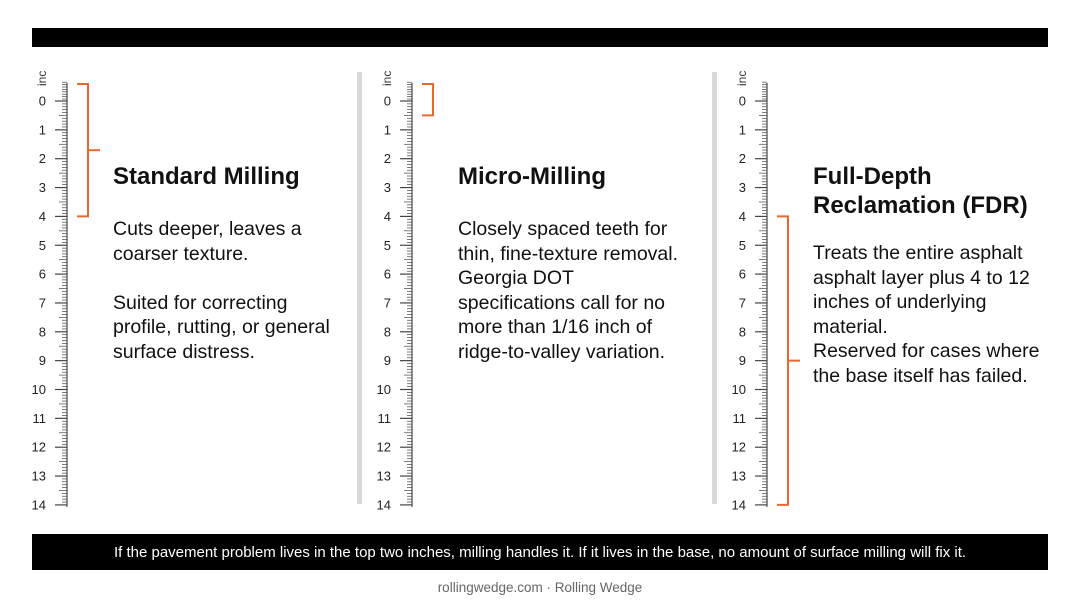 The width and height of the screenshot is (1080, 603). Describe the element at coordinates (206, 176) in the screenshot. I see `title-standard-milling: Standard Milling` at that location.